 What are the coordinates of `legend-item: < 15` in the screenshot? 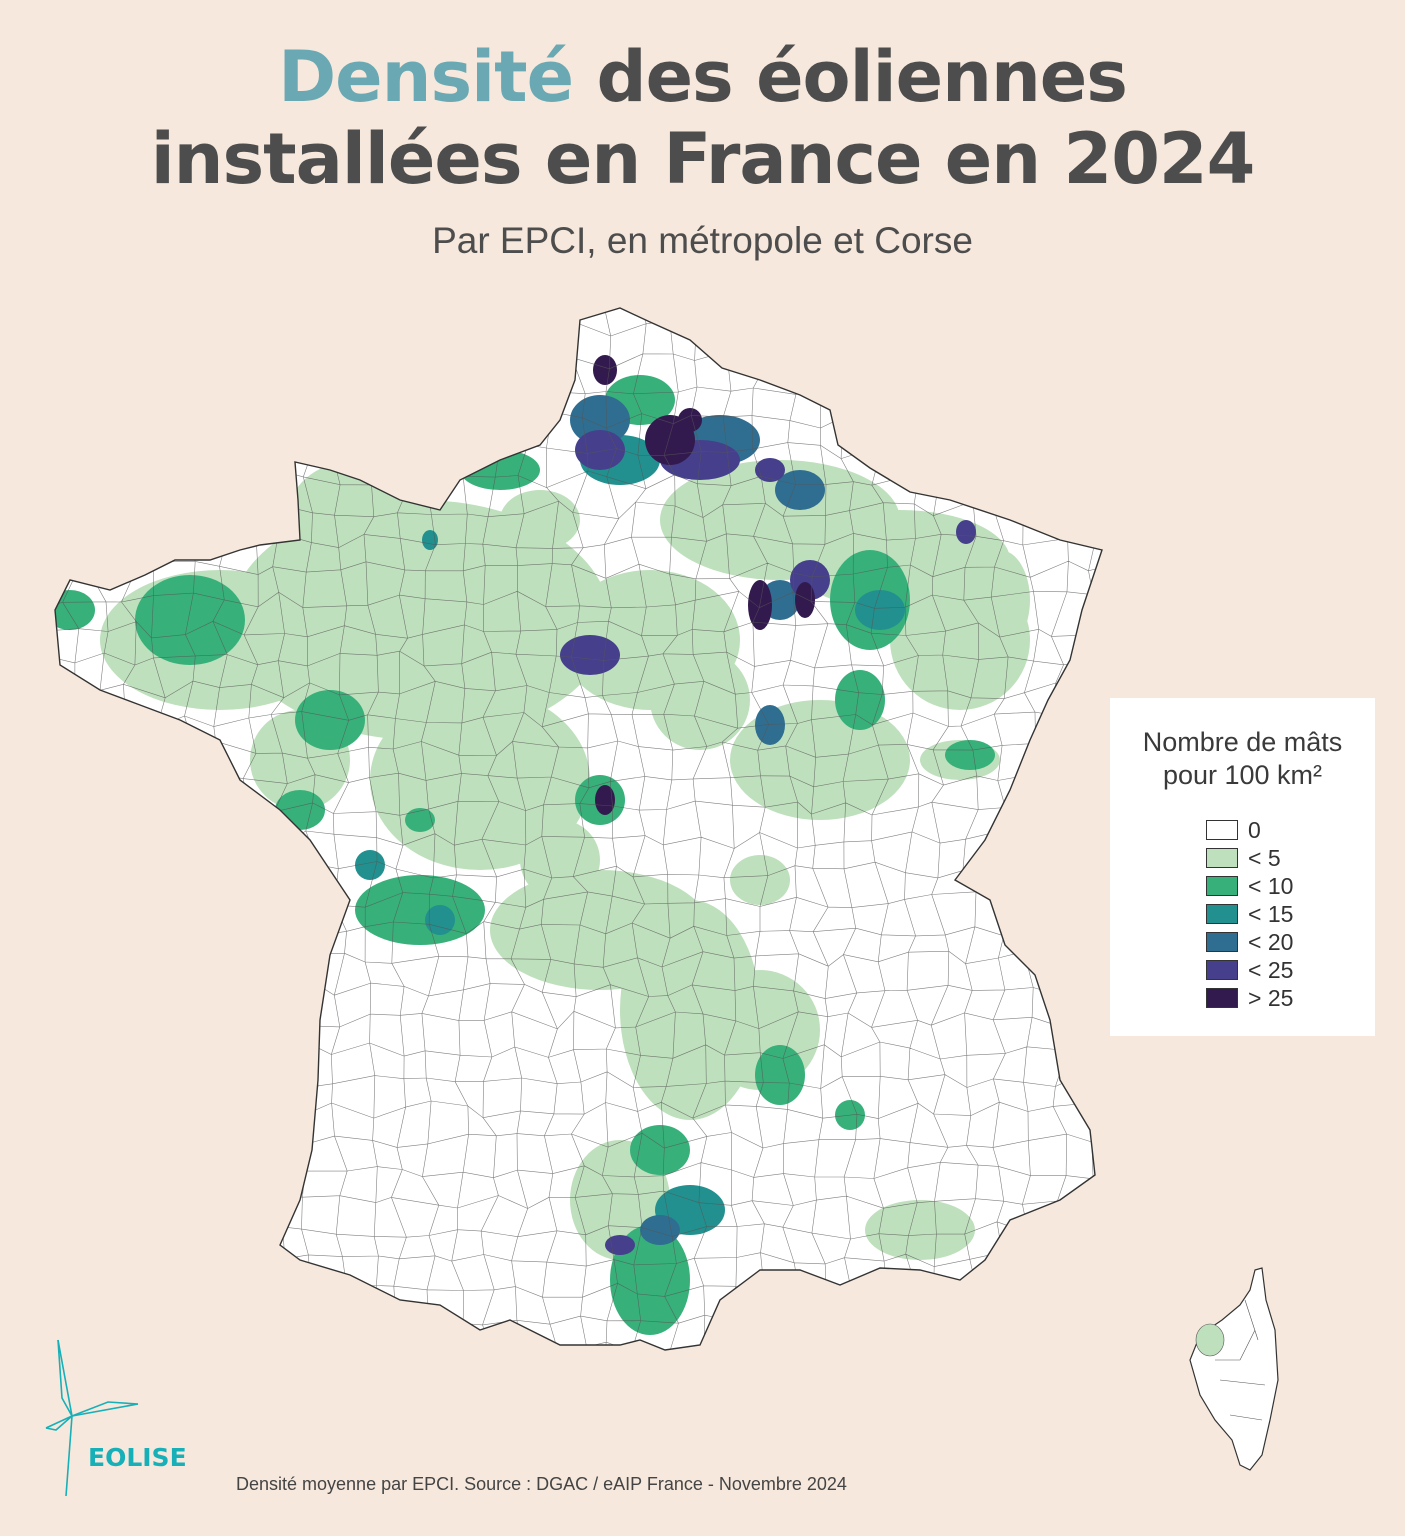 It's located at (1290, 914).